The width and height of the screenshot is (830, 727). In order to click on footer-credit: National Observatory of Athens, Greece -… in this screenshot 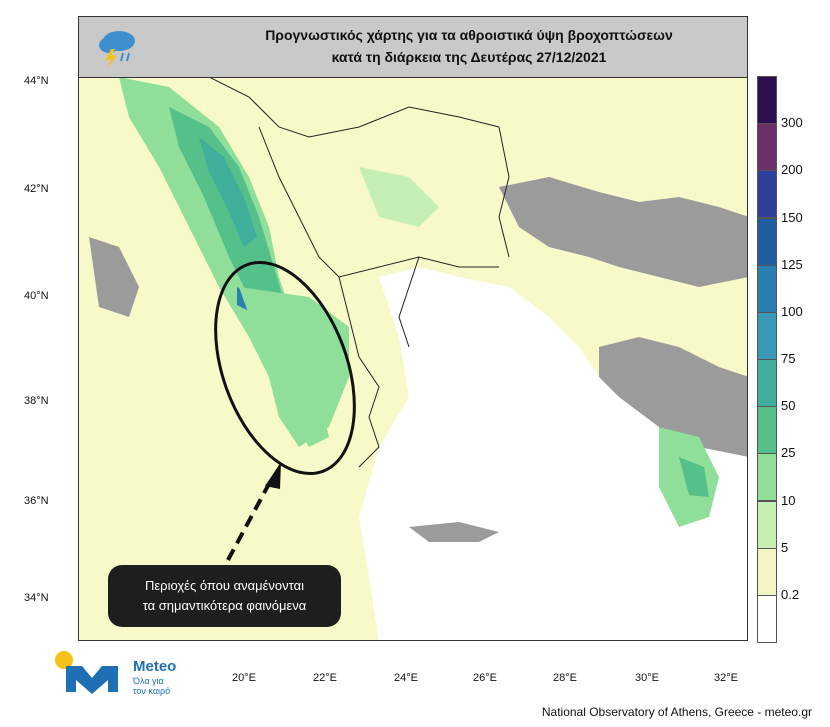, I will do `click(676, 712)`.